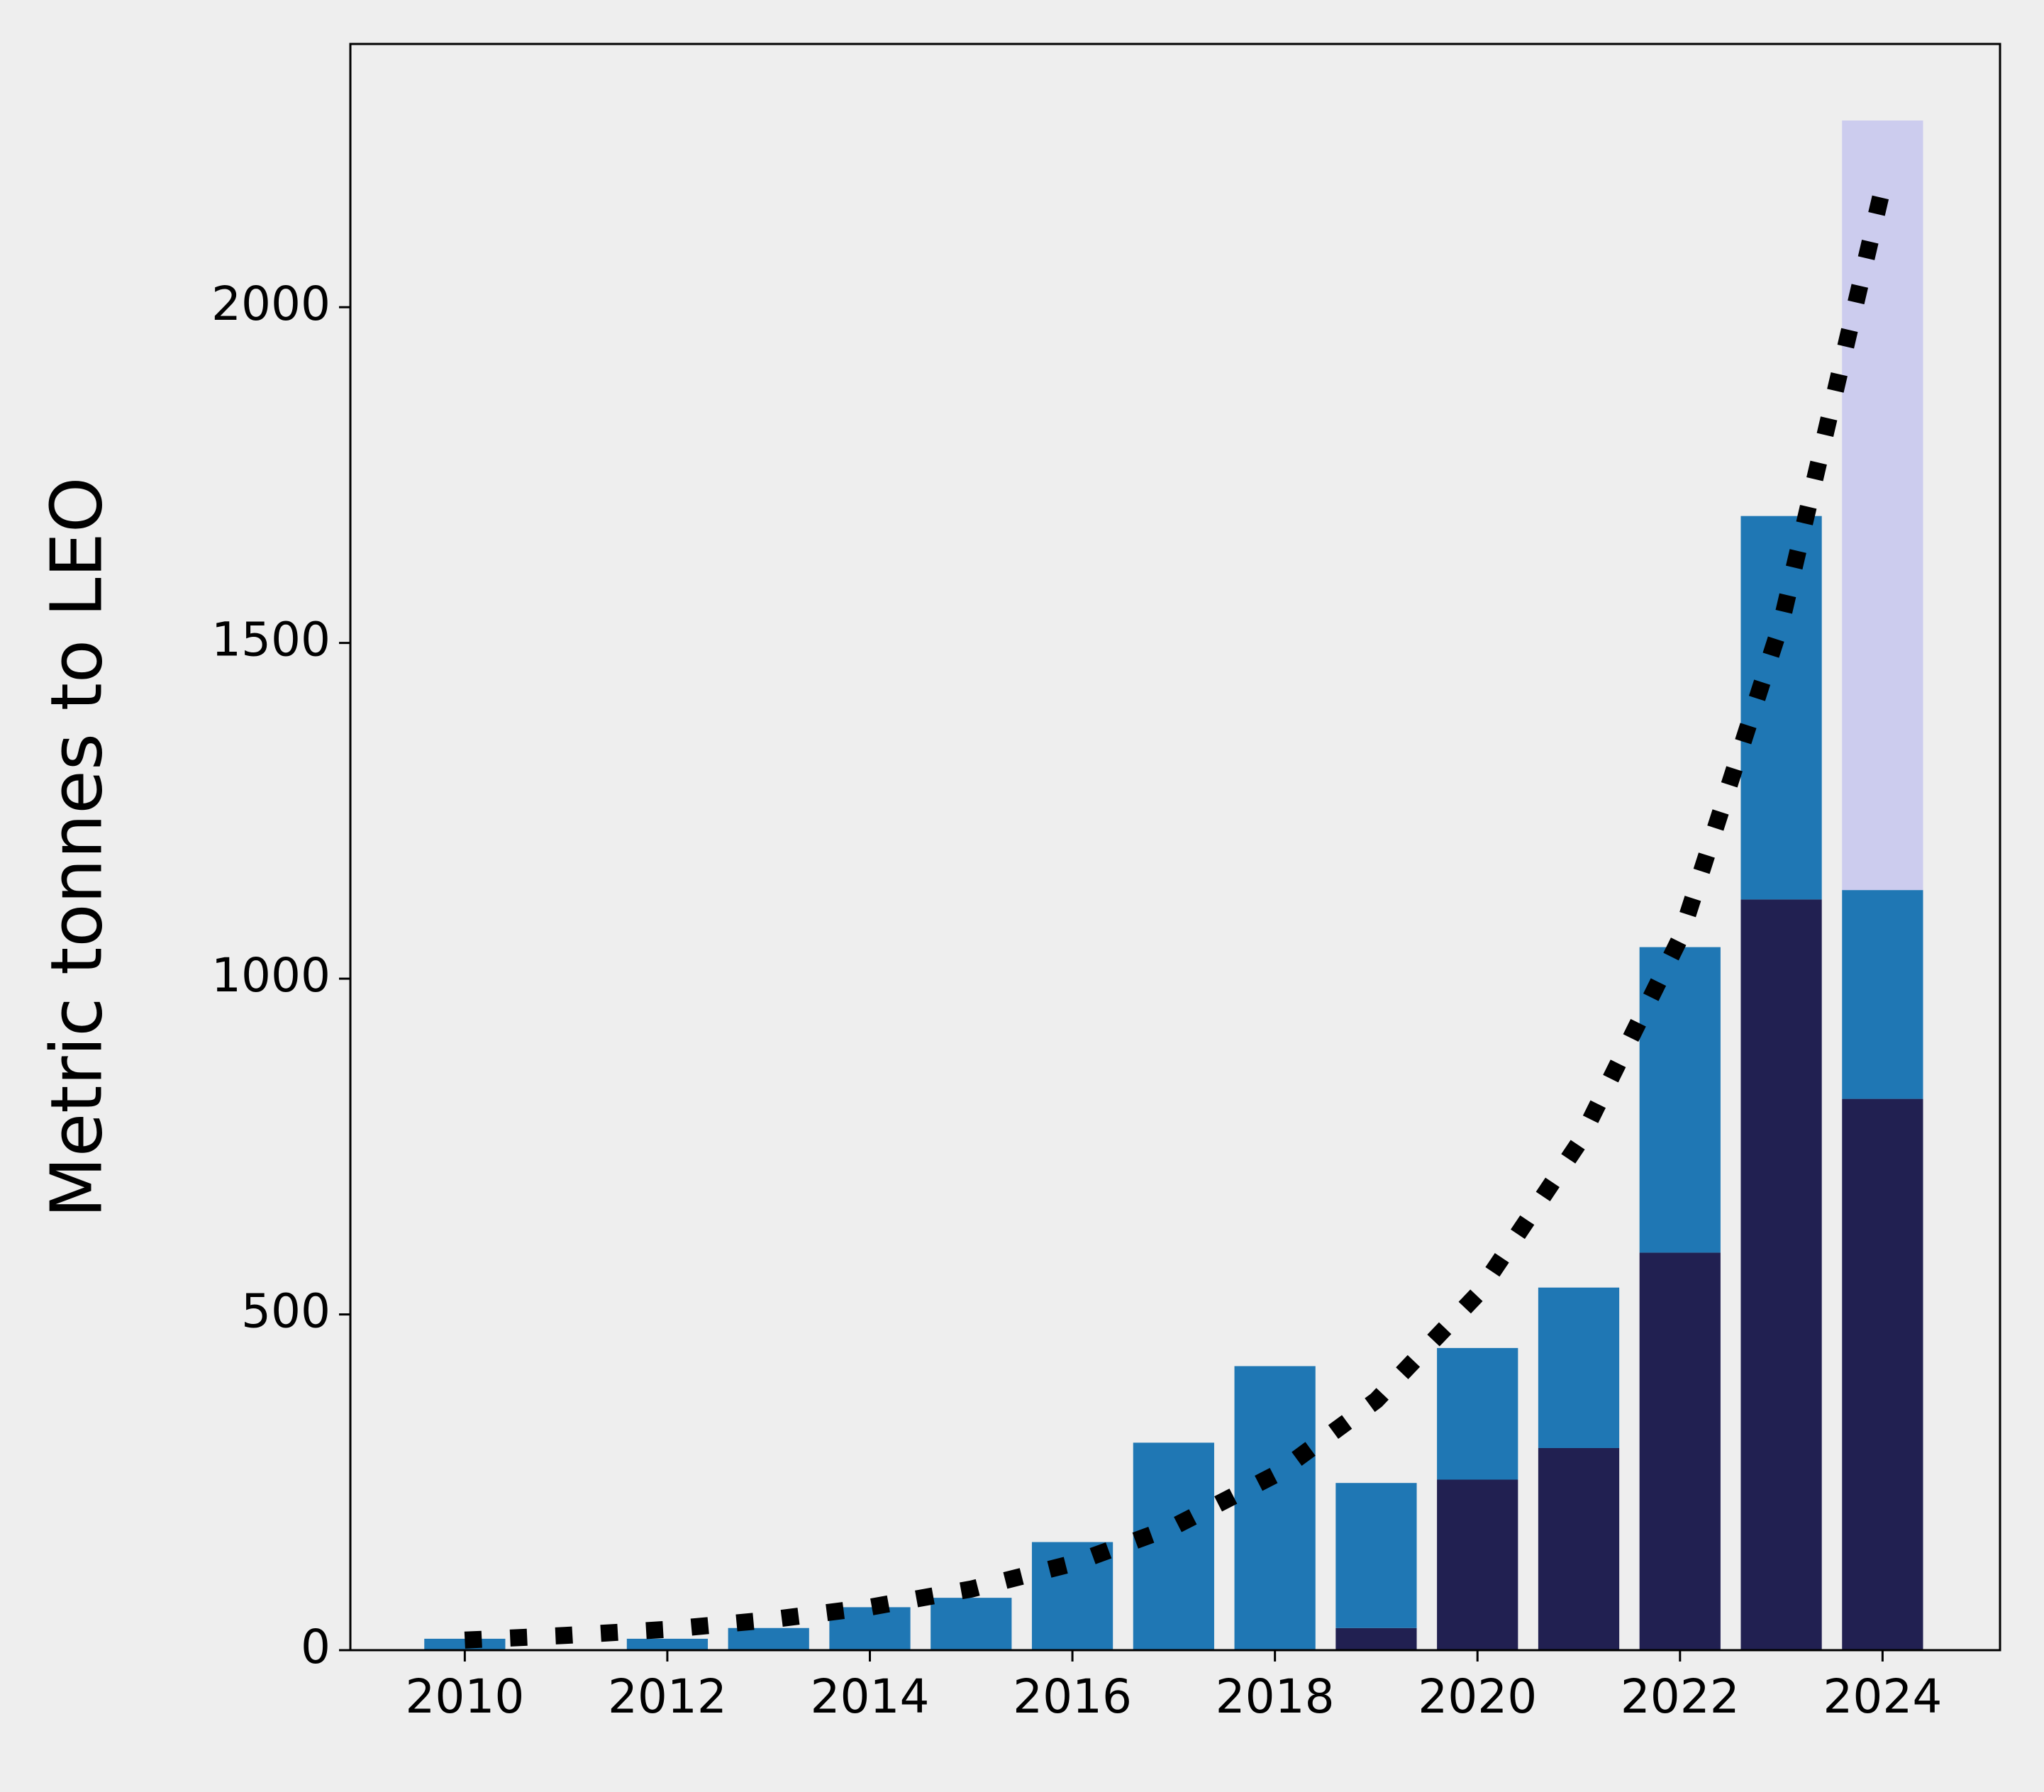 The width and height of the screenshot is (2044, 1792). I want to click on y-tick-label: 0, so click(316, 1647).